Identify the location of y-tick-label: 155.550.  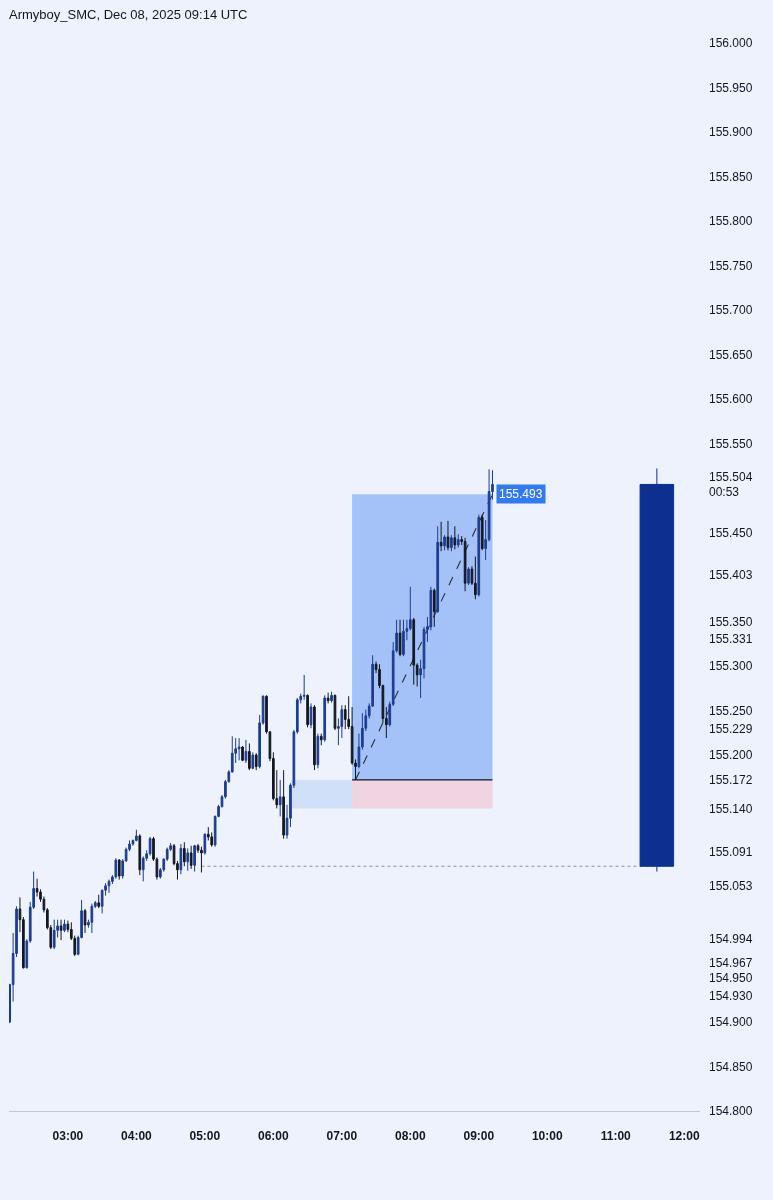
(731, 443).